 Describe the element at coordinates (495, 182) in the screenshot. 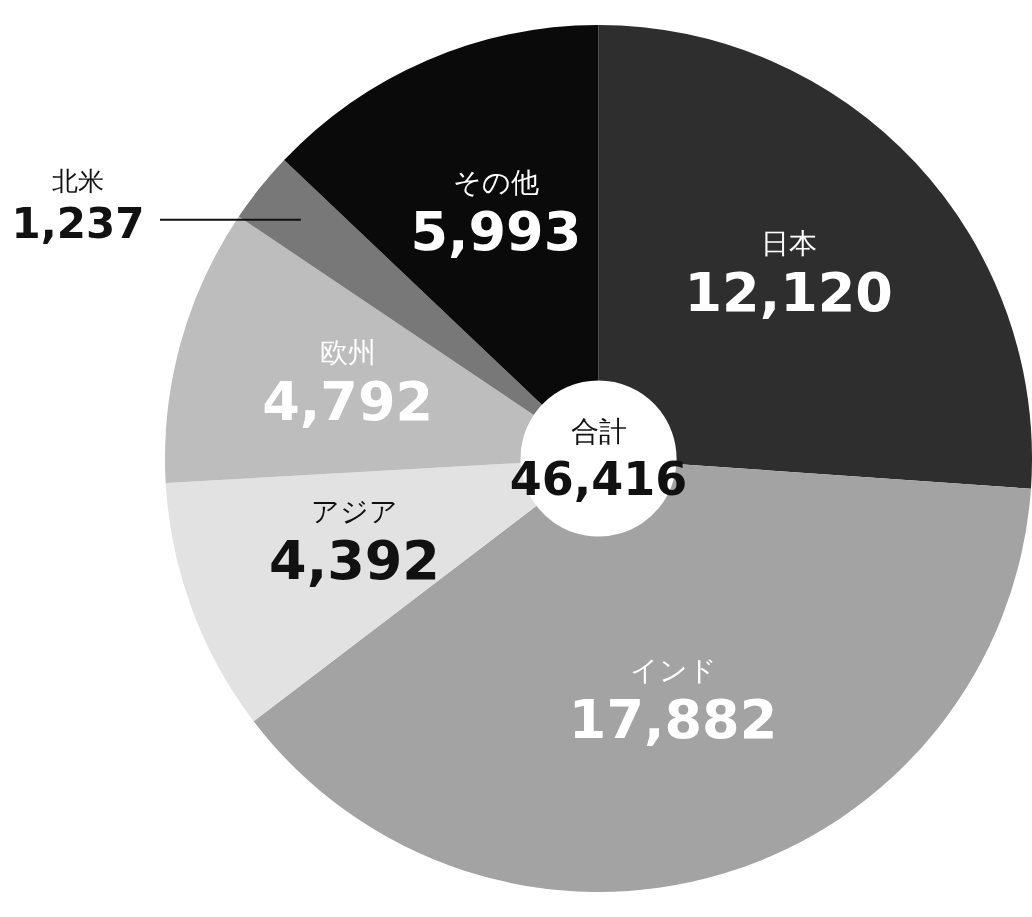

I see `slice-label: その他` at that location.